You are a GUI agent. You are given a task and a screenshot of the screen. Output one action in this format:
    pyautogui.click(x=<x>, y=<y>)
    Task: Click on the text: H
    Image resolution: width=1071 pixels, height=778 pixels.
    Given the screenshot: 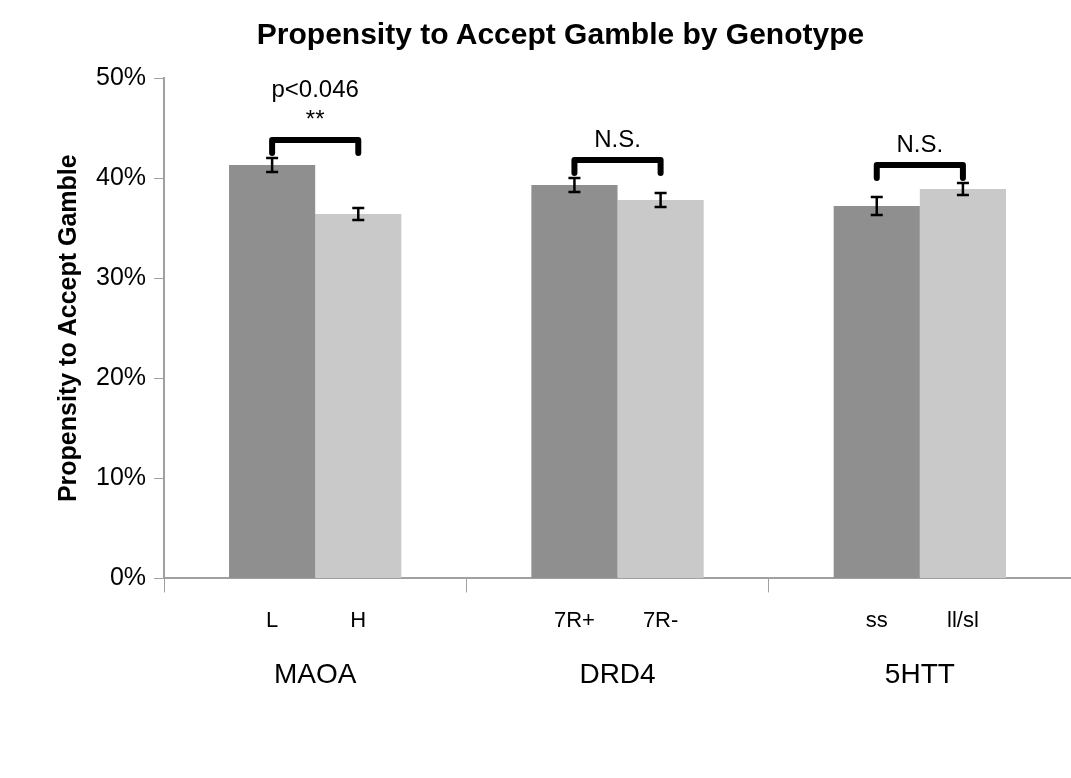 What is the action you would take?
    pyautogui.click(x=358, y=620)
    